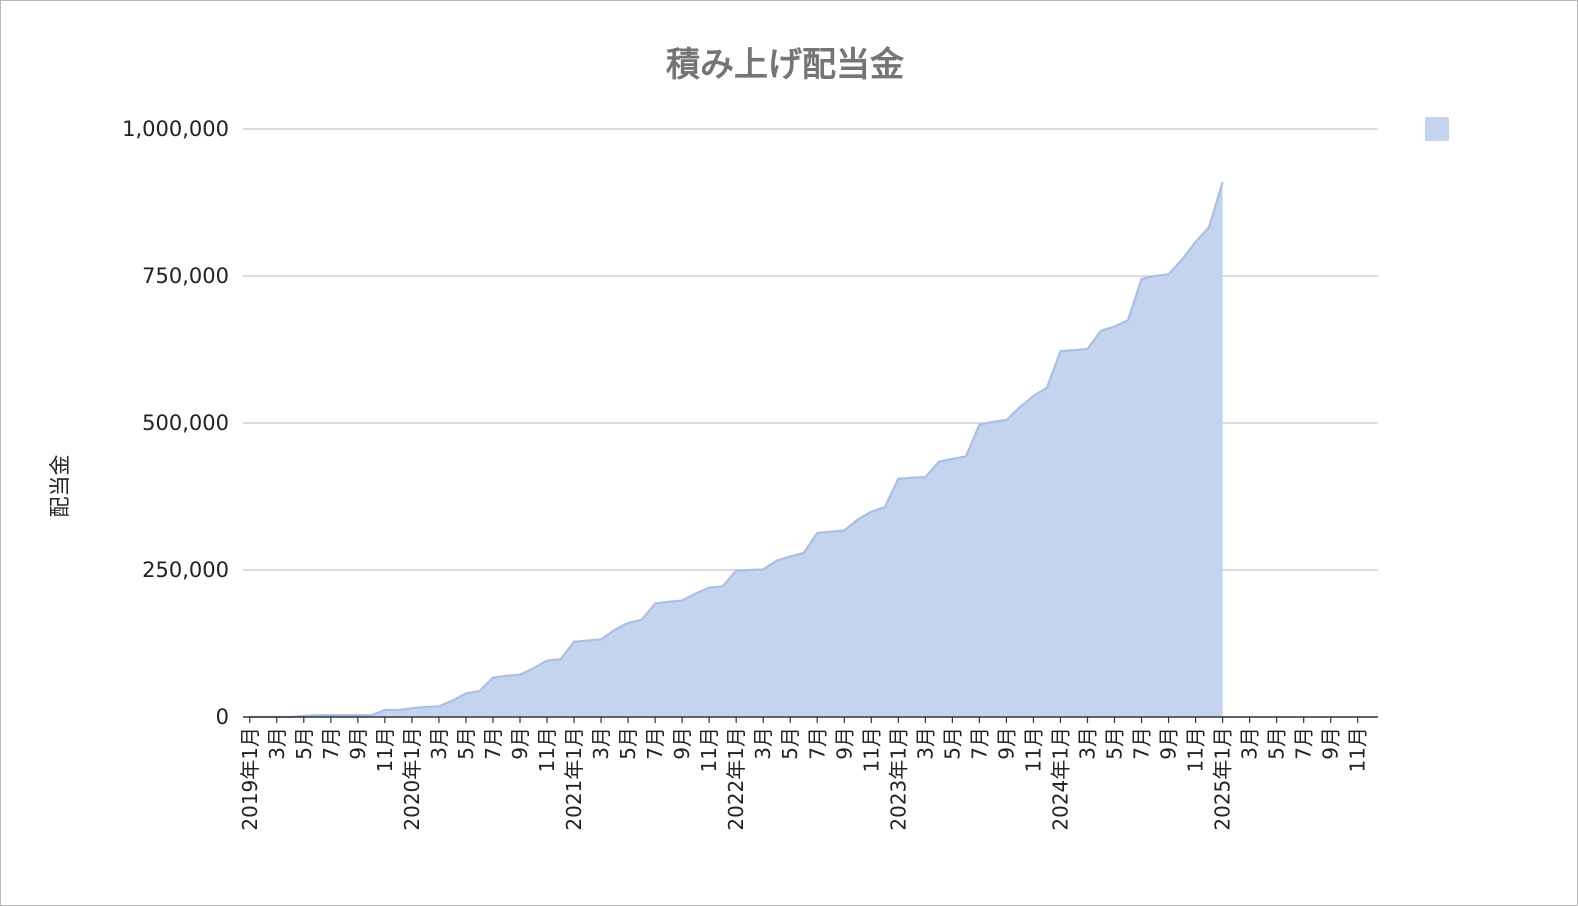 The height and width of the screenshot is (906, 1578). Describe the element at coordinates (185, 276) in the screenshot. I see `y-tick-label: 750,000` at that location.